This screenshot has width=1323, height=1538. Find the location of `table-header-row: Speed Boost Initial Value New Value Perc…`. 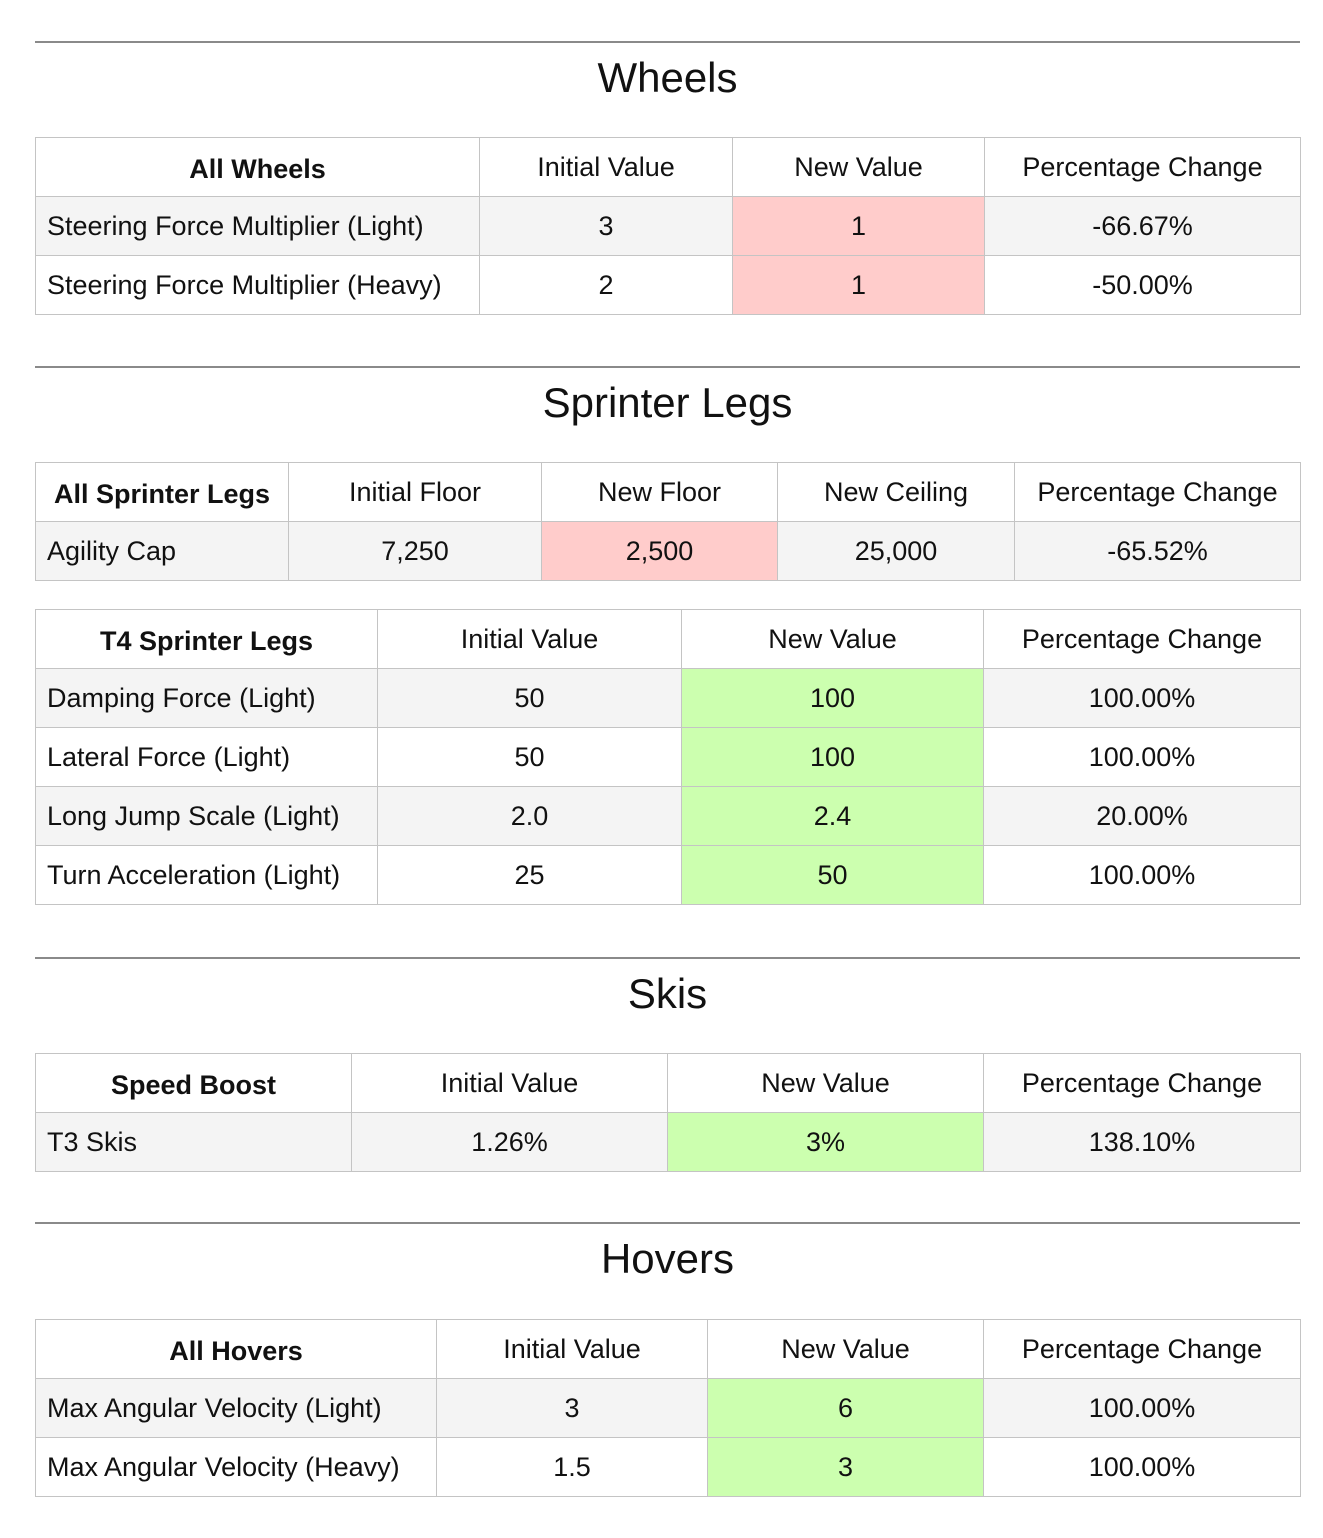

table-header-row: Speed Boost Initial Value New Value Perc… is located at coordinates (668, 1083).